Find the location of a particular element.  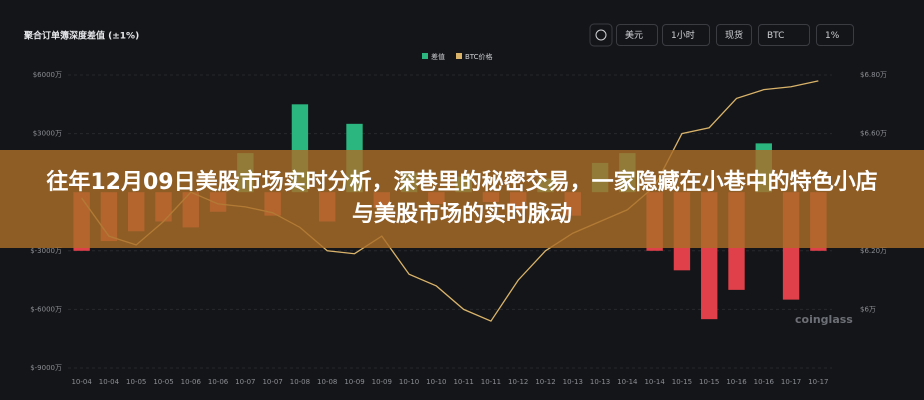

y-tick-label: $-9000万 is located at coordinates (46, 368).